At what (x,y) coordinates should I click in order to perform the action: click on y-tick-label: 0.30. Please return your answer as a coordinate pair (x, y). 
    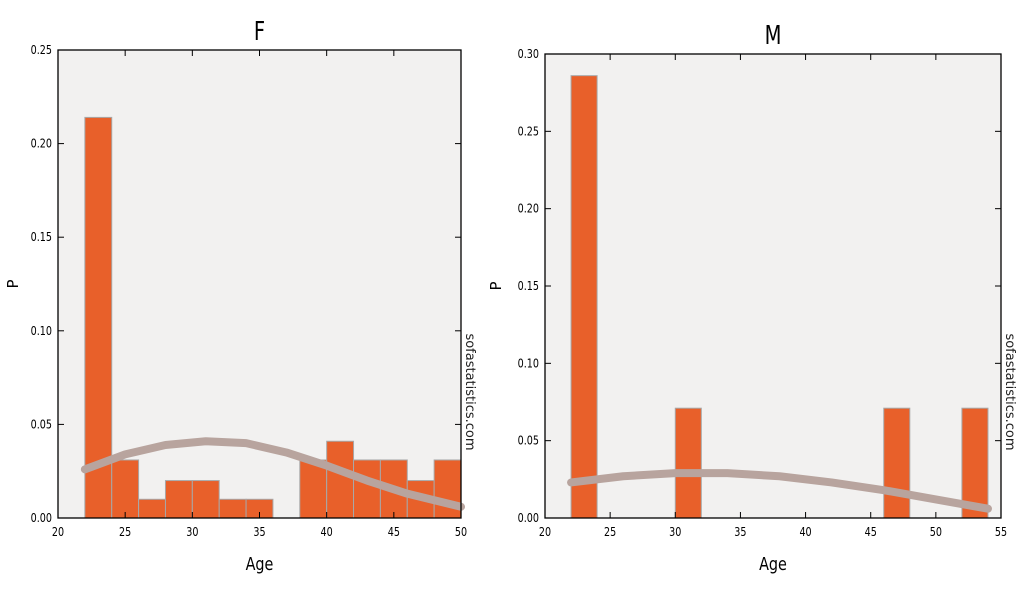
    Looking at the image, I should click on (528, 54).